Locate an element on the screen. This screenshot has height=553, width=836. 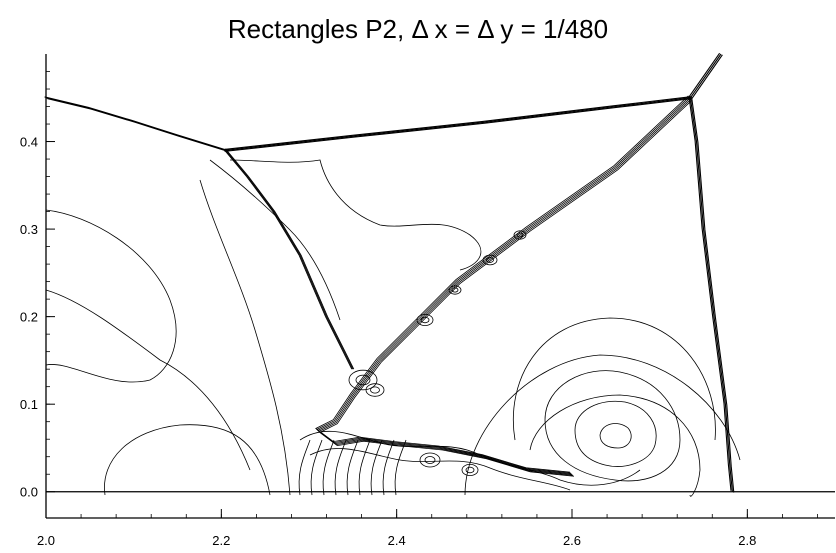
x-tick-label: 2.4 is located at coordinates (397, 540).